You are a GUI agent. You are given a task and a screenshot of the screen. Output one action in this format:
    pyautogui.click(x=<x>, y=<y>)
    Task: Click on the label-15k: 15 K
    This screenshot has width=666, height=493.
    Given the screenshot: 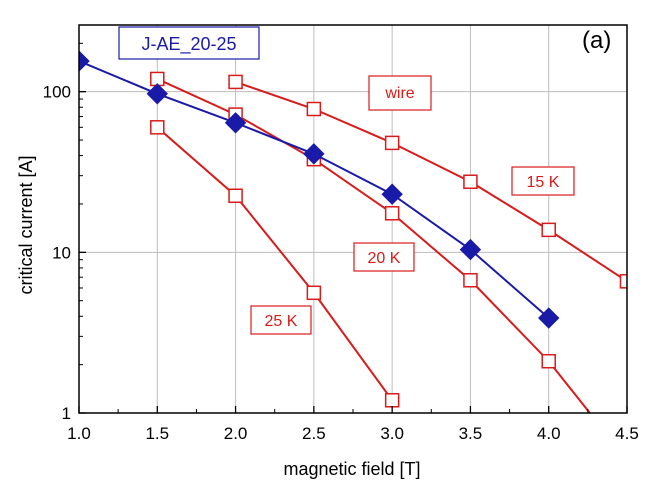 What is the action you would take?
    pyautogui.click(x=543, y=182)
    